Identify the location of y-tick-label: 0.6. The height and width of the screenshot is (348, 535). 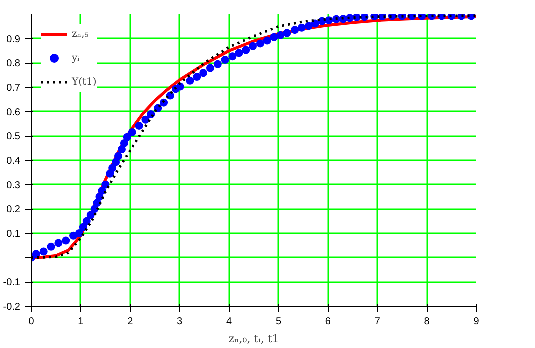
(13, 112).